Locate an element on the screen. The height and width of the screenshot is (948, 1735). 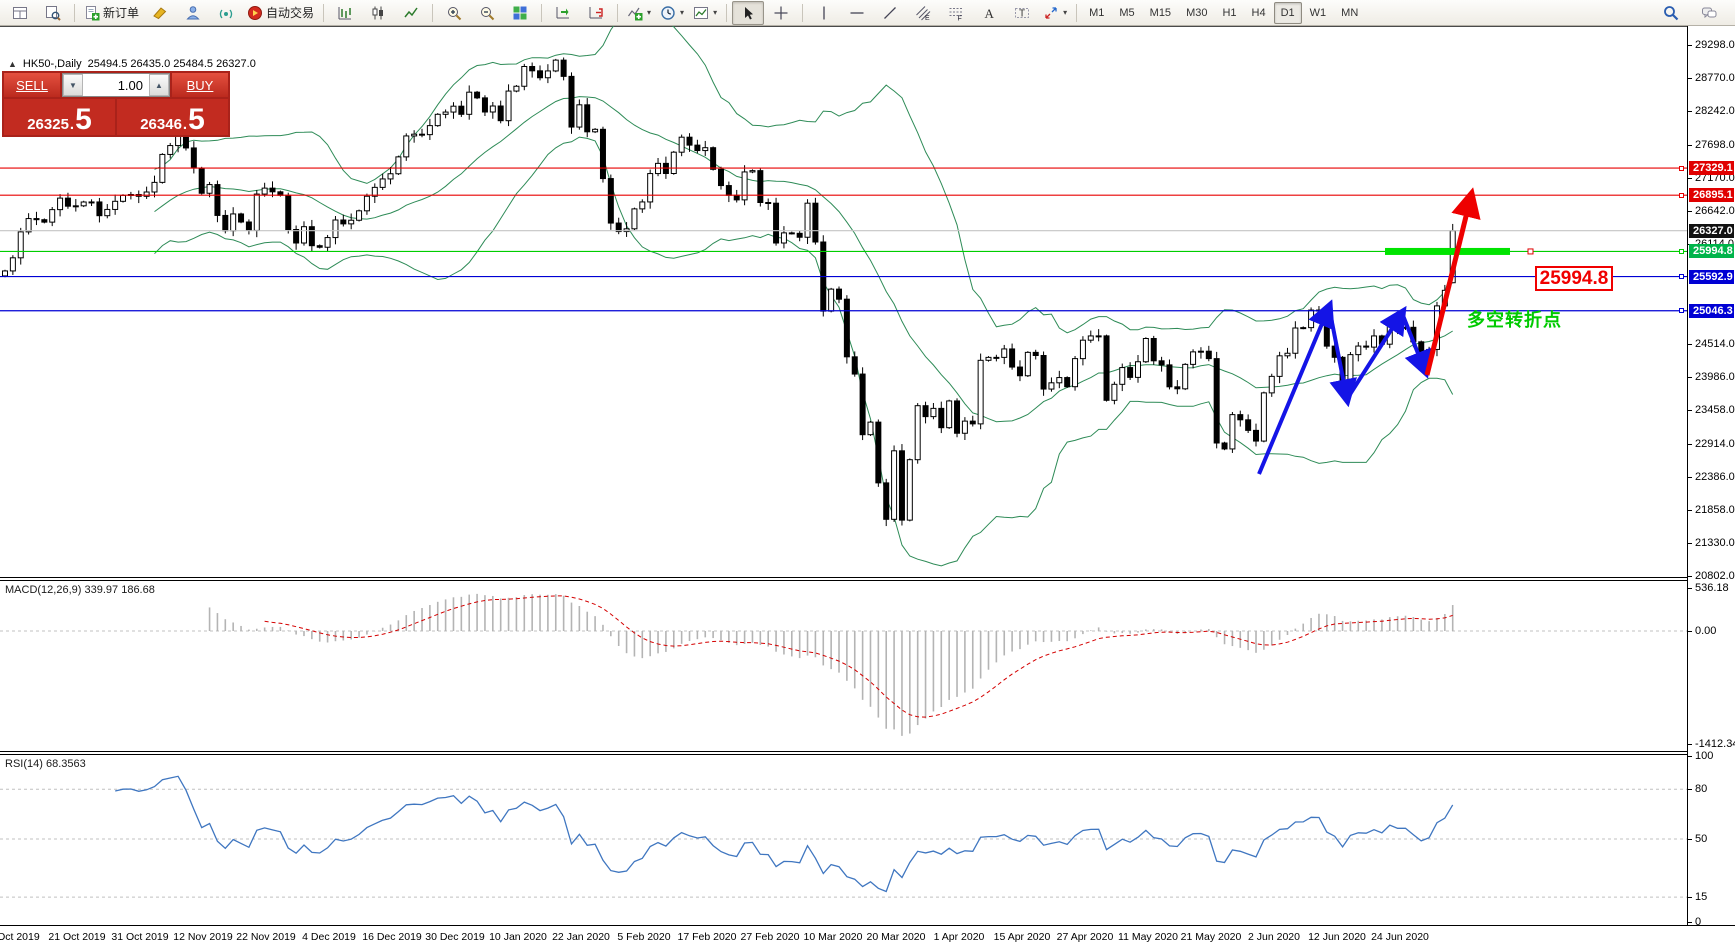
bullish-projection-arrow is located at coordinates (1452, 281).